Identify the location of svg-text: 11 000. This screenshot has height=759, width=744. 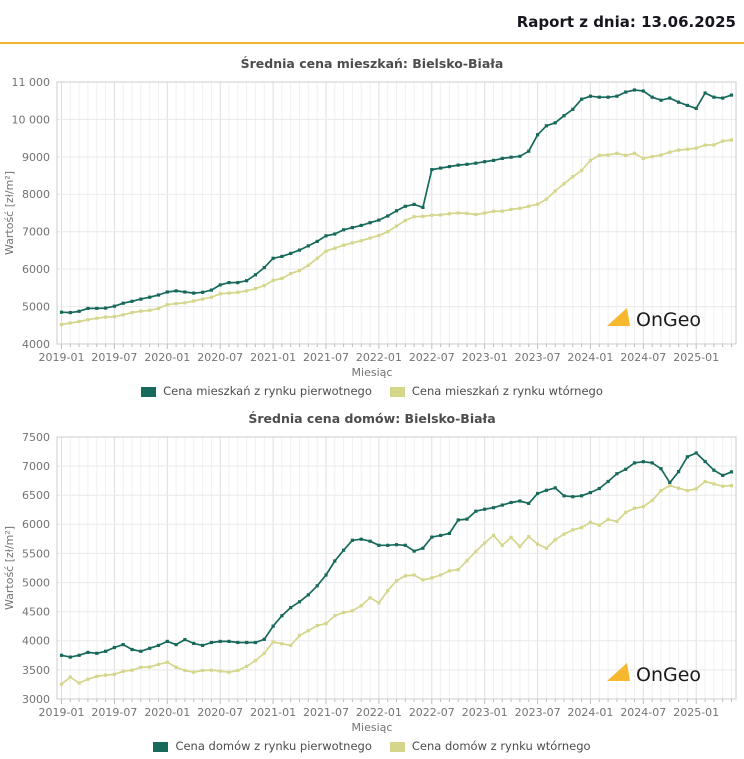
(31, 82).